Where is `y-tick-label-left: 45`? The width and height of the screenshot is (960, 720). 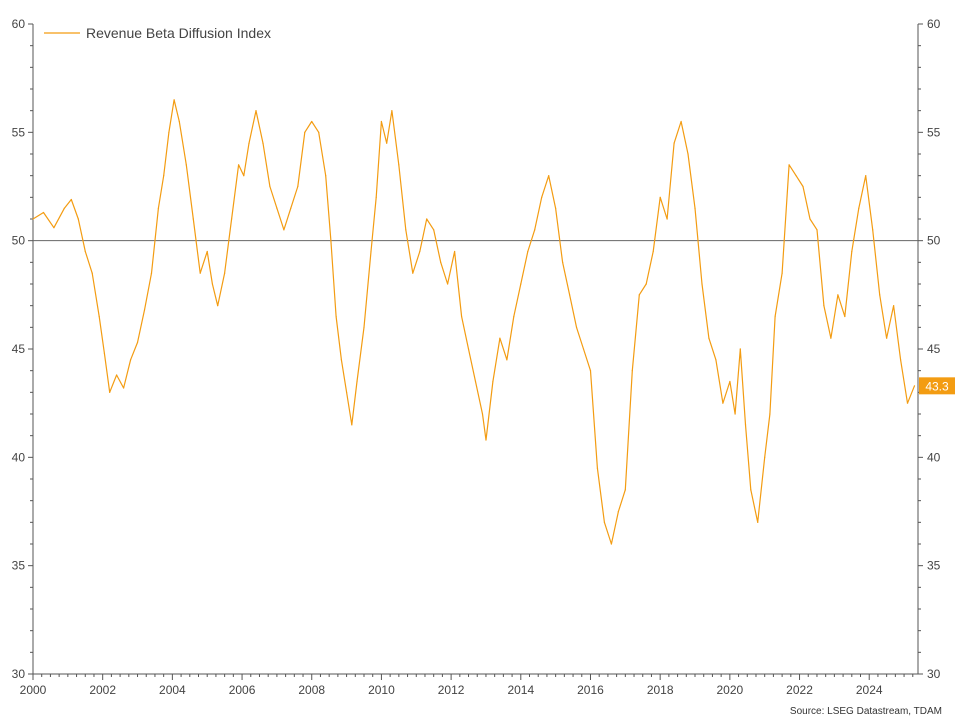 y-tick-label-left: 45 is located at coordinates (19, 349).